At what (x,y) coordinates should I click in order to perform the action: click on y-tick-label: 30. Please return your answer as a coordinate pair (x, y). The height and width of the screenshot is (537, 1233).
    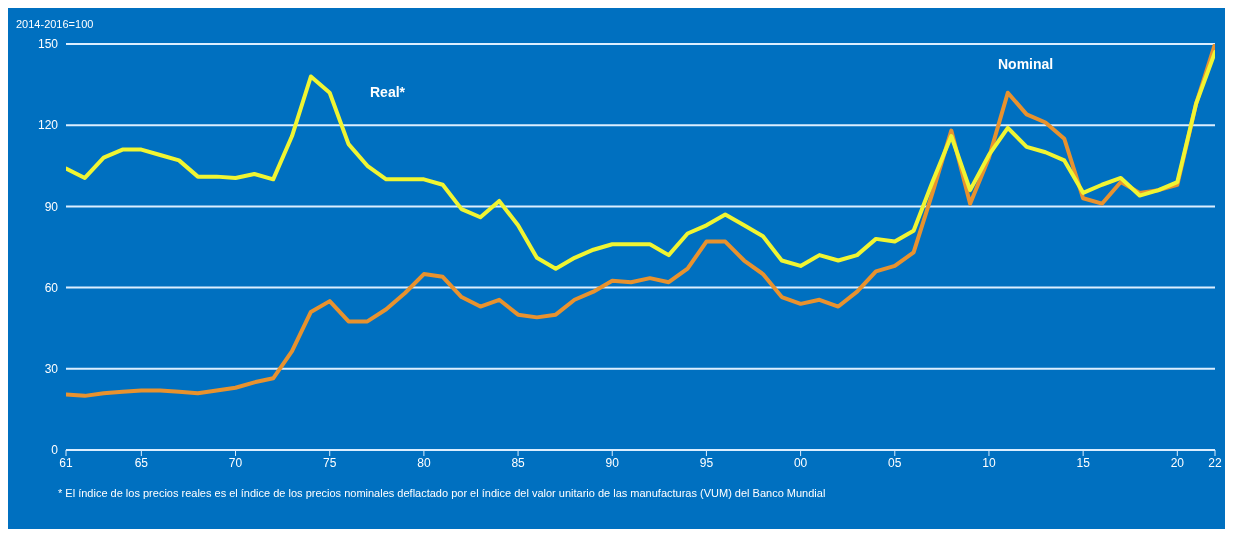
    Looking at the image, I should click on (51, 369).